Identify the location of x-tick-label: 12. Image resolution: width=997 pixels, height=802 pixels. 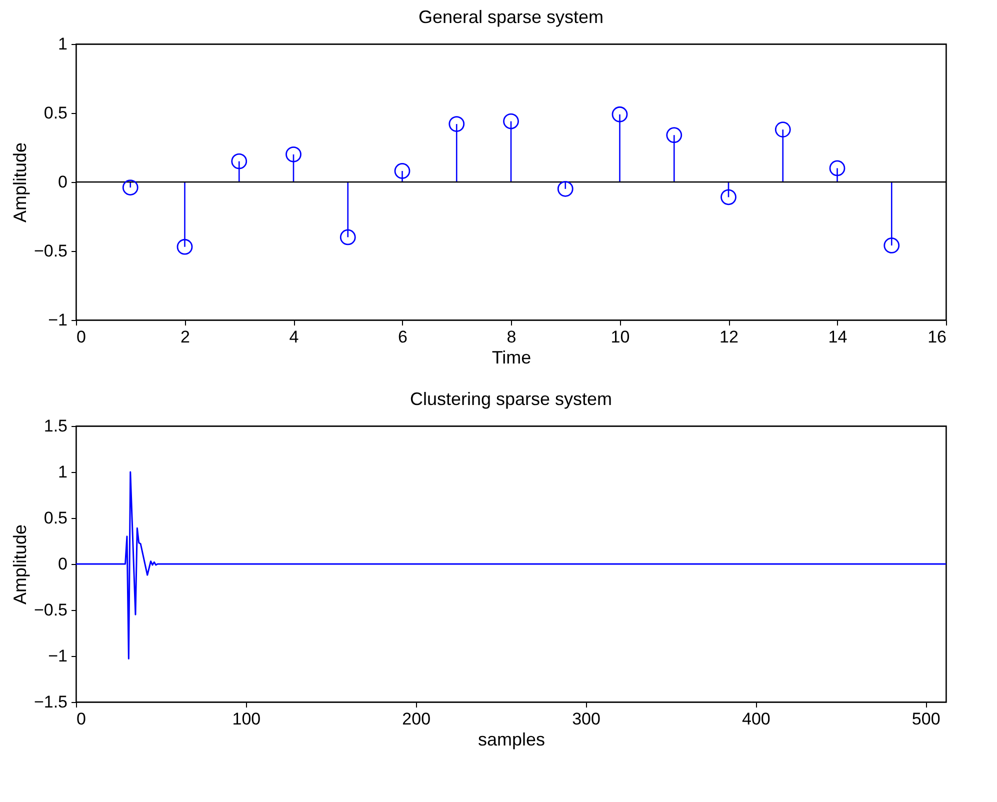
(729, 337).